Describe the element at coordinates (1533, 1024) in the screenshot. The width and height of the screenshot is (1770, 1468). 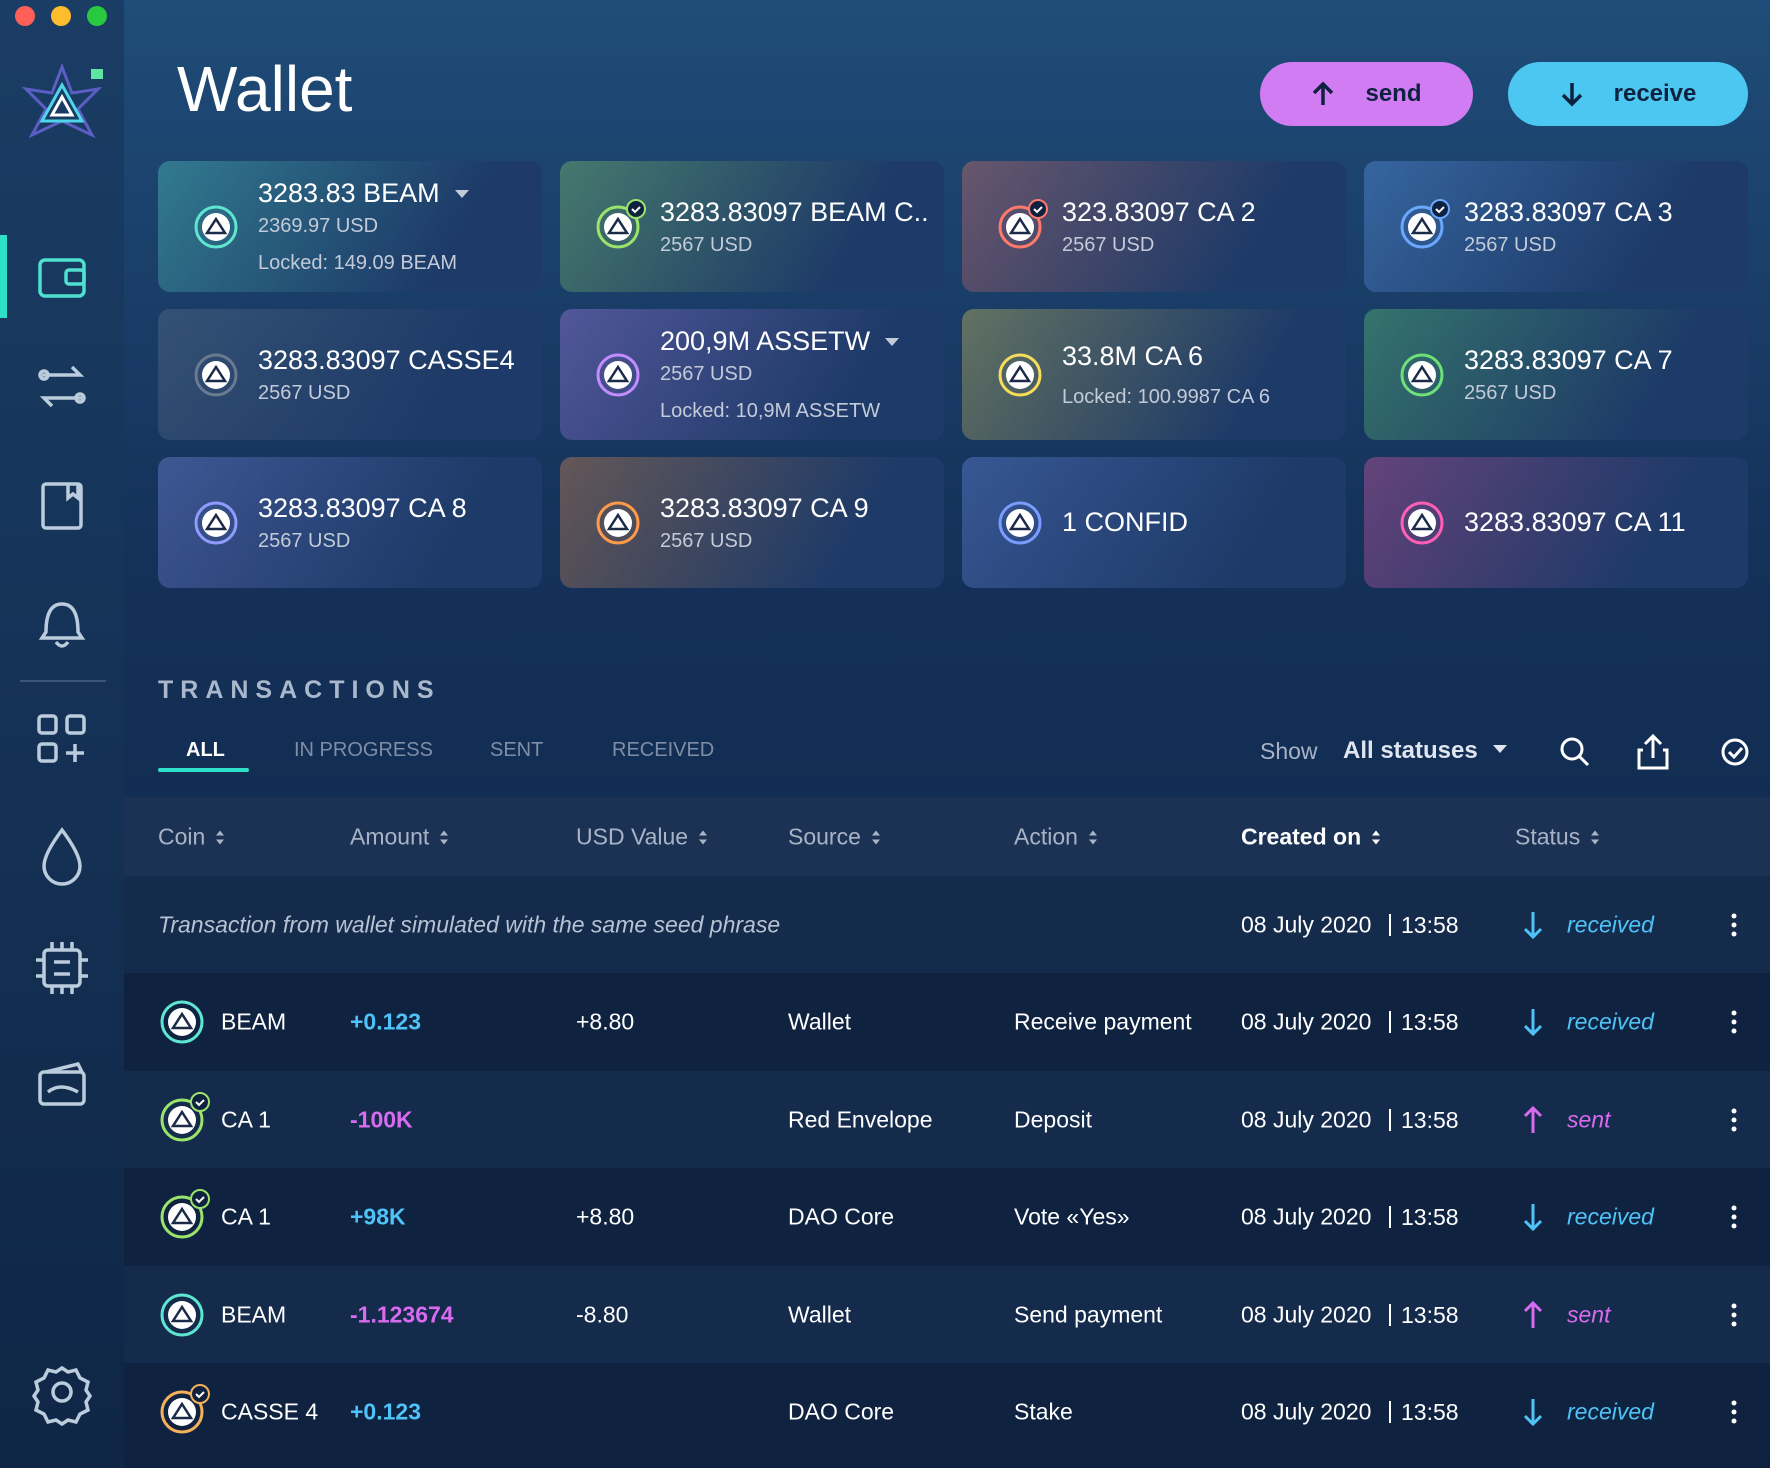
I see `status-arrow` at that location.